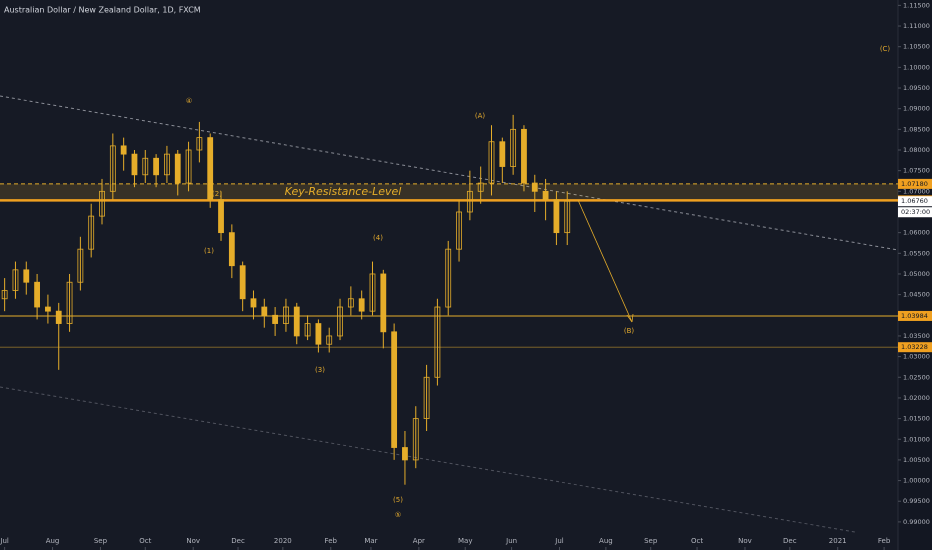  What do you see at coordinates (916, 67) in the screenshot?
I see `y-tick-label: 1.10000` at bounding box center [916, 67].